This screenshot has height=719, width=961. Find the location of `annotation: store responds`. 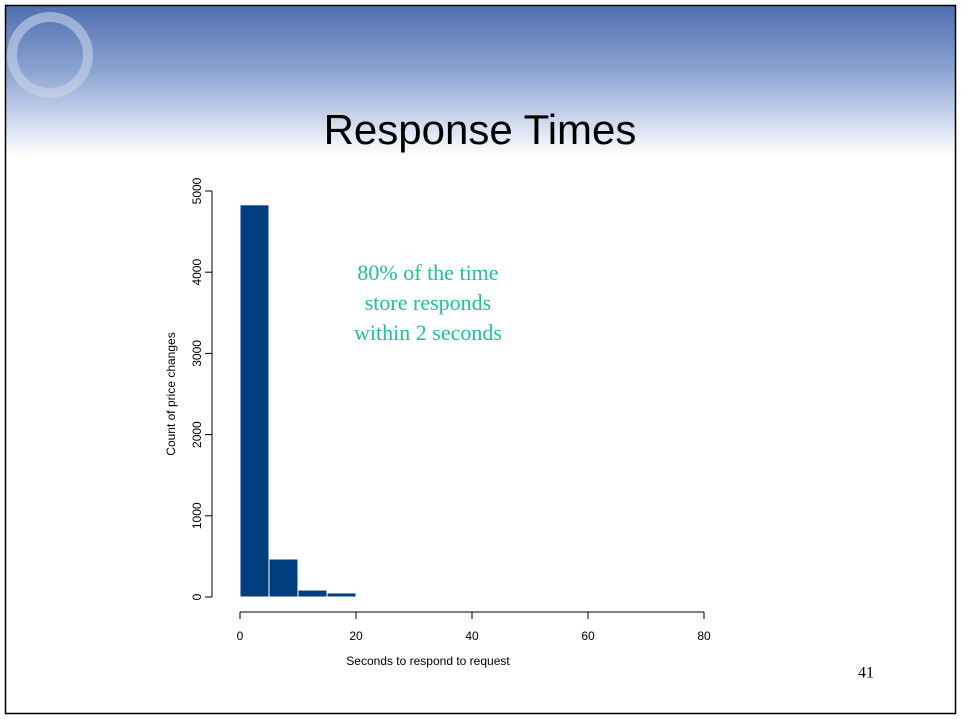

annotation: store responds is located at coordinates (428, 302).